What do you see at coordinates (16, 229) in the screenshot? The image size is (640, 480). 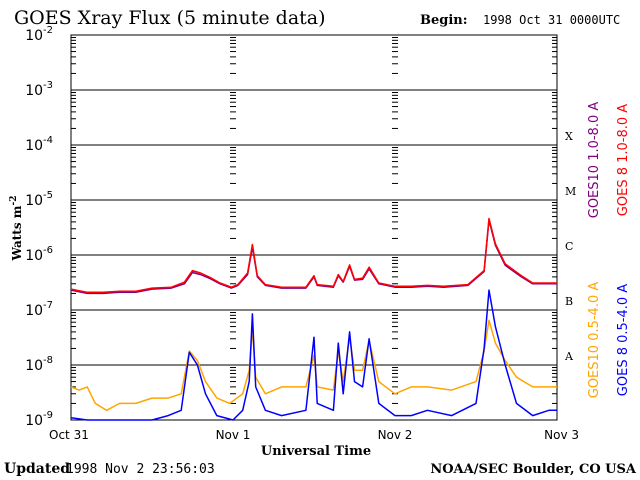 I see `y-axis-label: Watts m-2` at bounding box center [16, 229].